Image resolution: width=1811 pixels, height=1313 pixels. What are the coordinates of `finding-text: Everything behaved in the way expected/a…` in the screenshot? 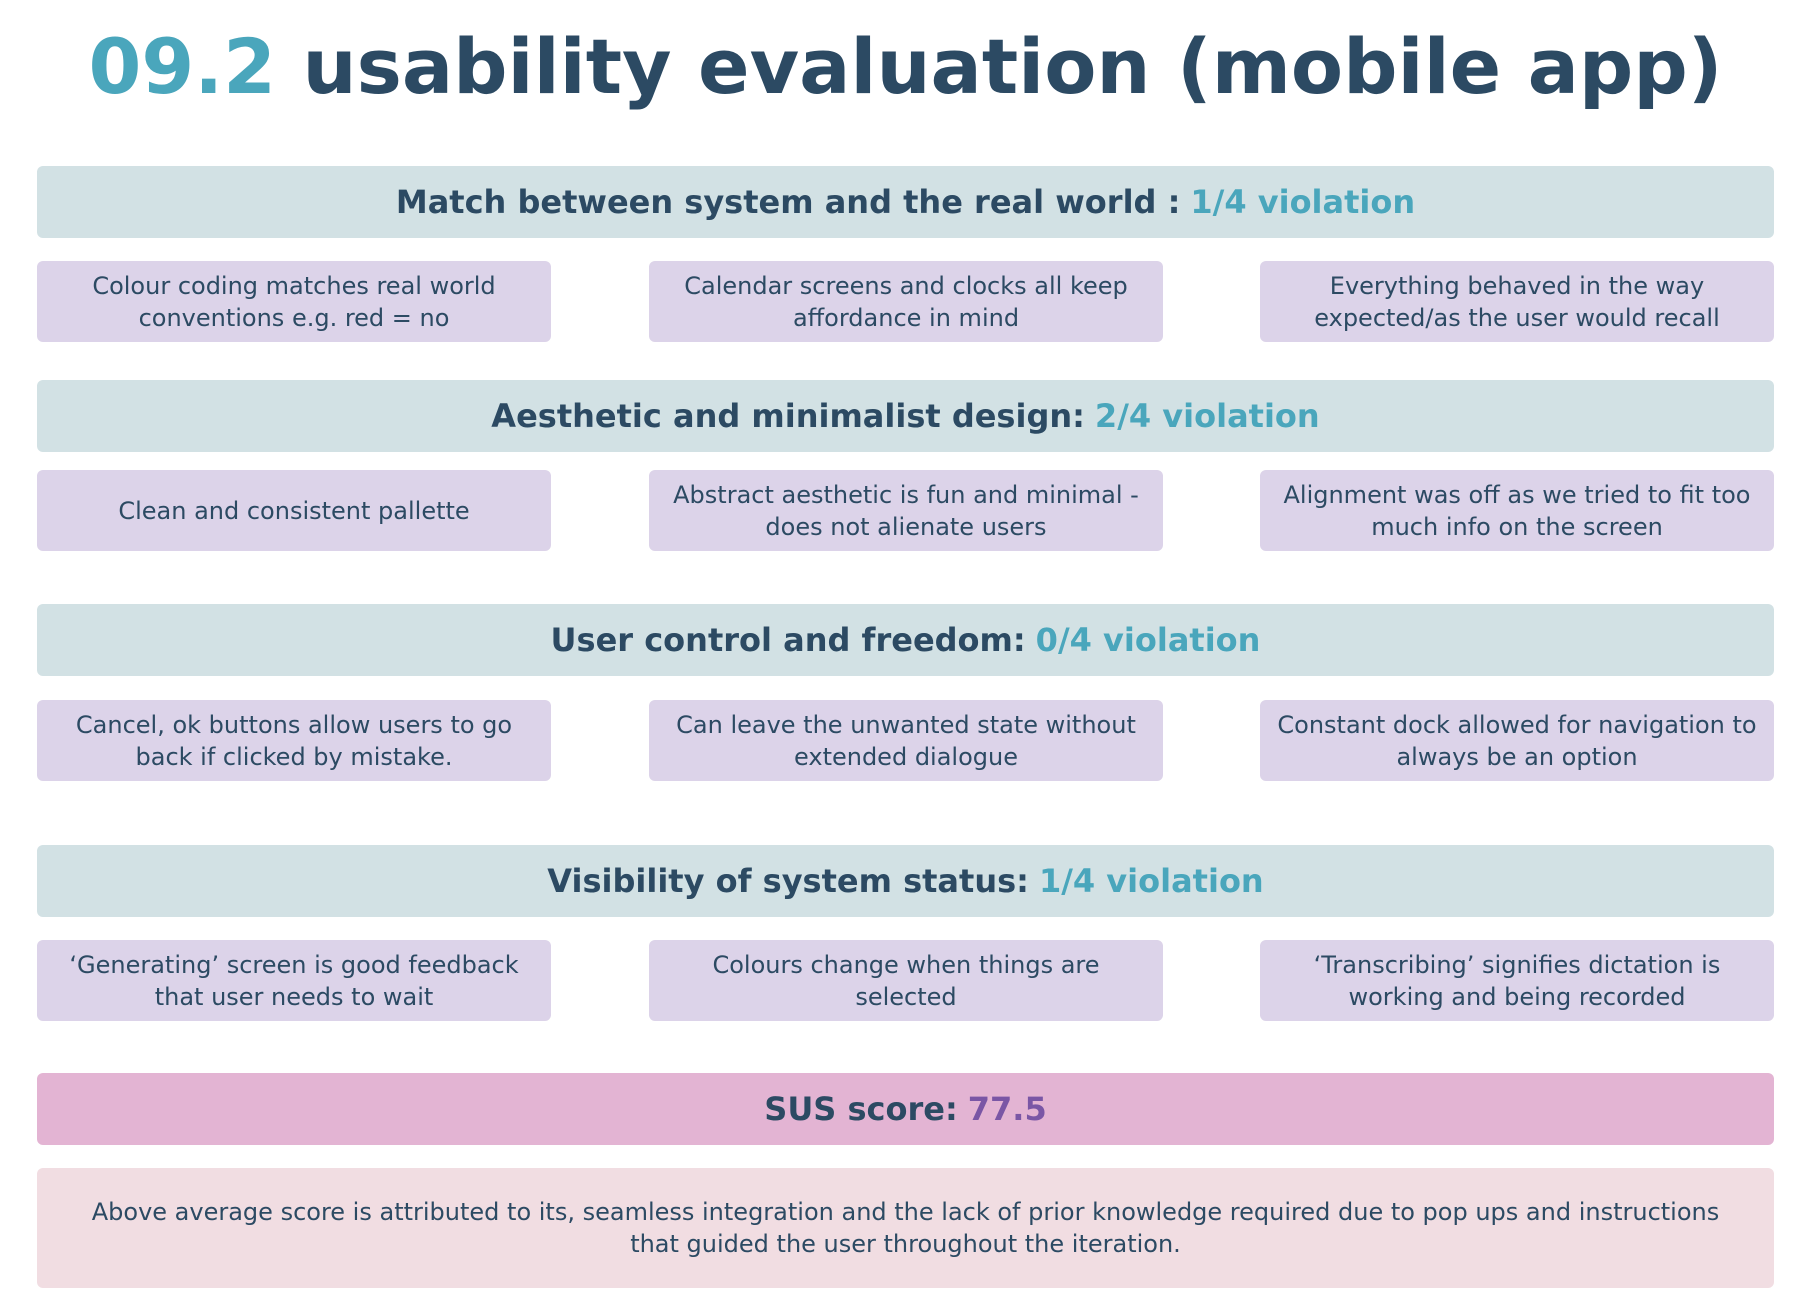 It's located at (1517, 301).